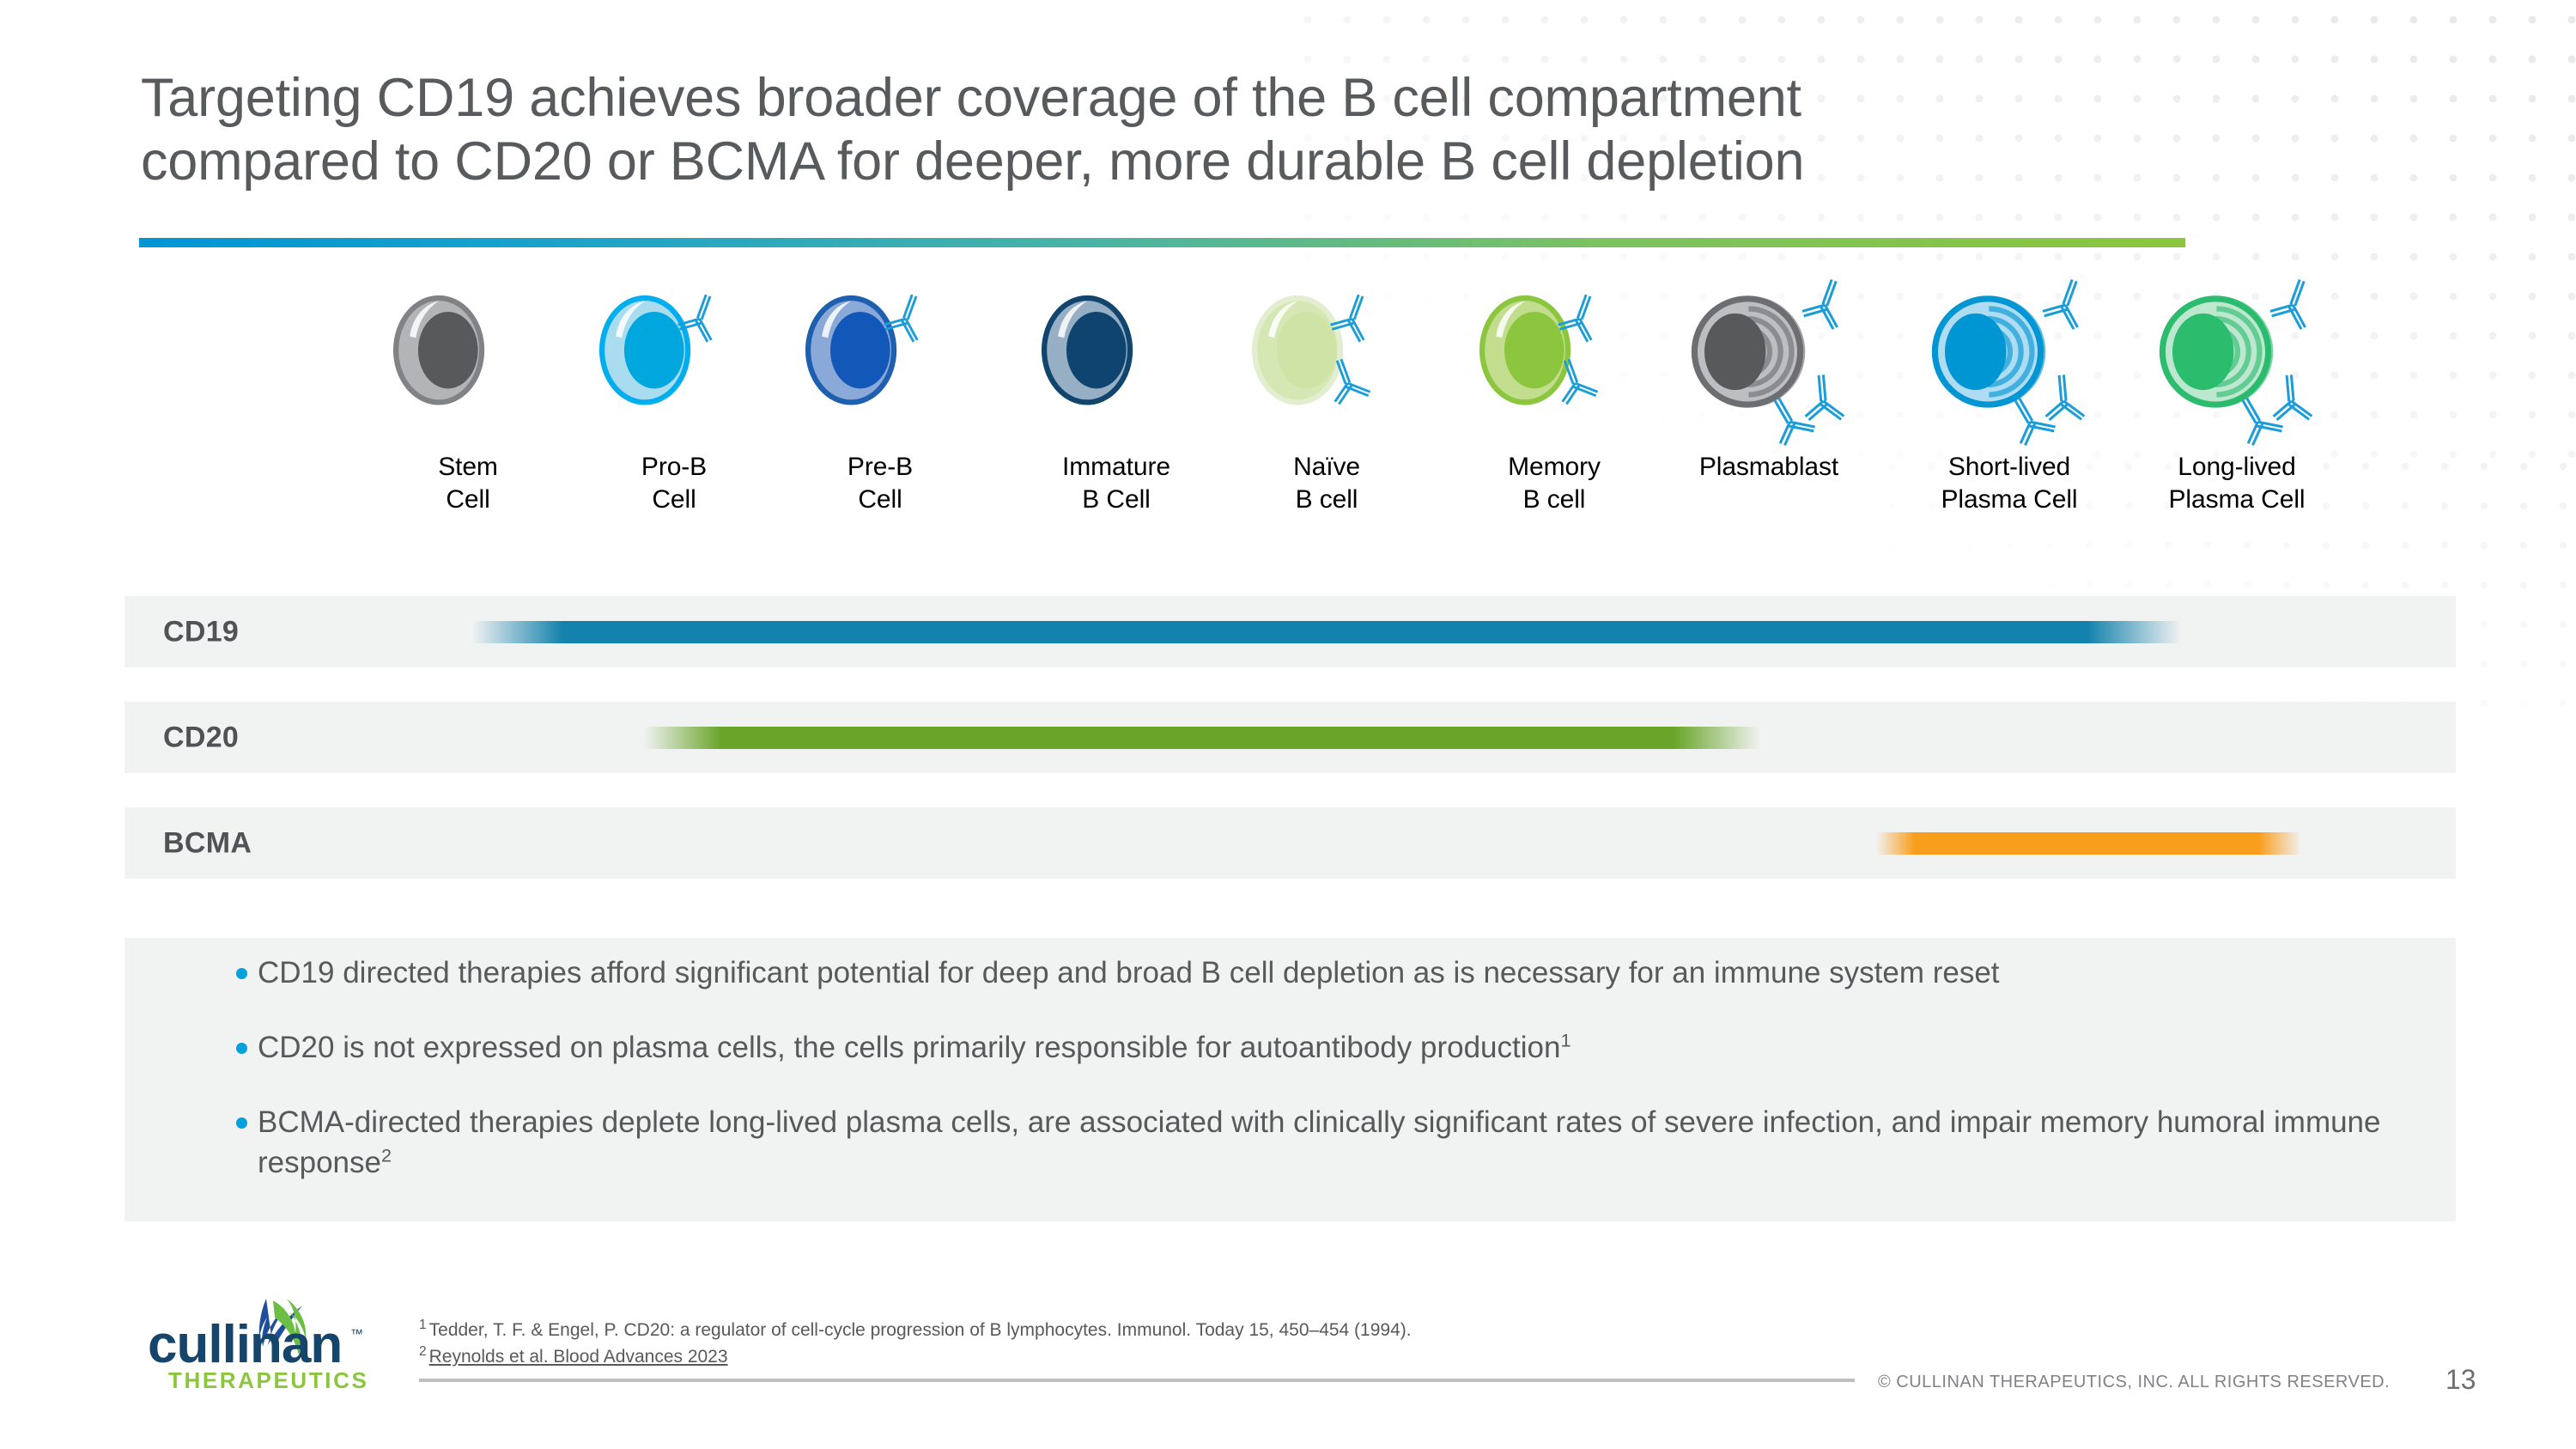 The height and width of the screenshot is (1449, 2576). Describe the element at coordinates (1137, 1380) in the screenshot. I see `footer-divider-rule` at that location.